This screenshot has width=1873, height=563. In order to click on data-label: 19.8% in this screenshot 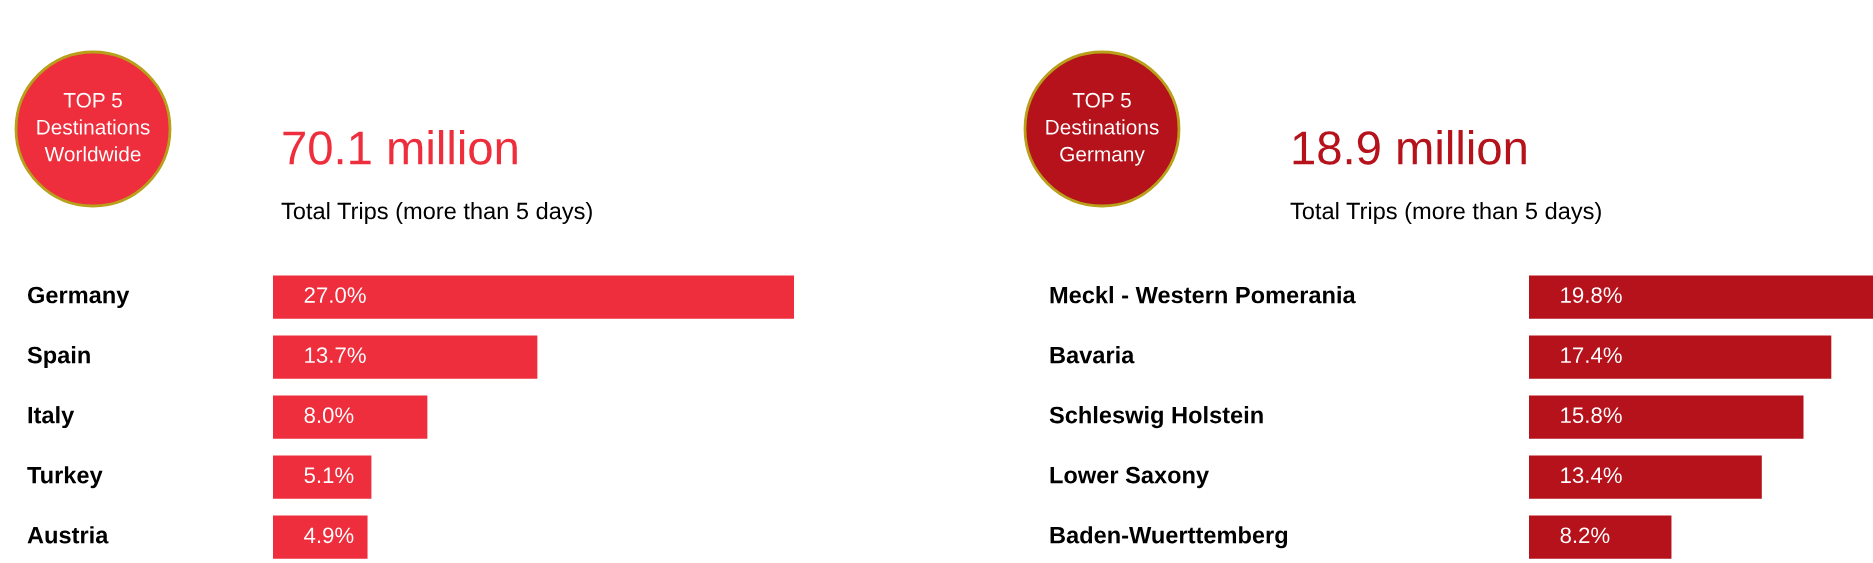, I will do `click(1591, 295)`.